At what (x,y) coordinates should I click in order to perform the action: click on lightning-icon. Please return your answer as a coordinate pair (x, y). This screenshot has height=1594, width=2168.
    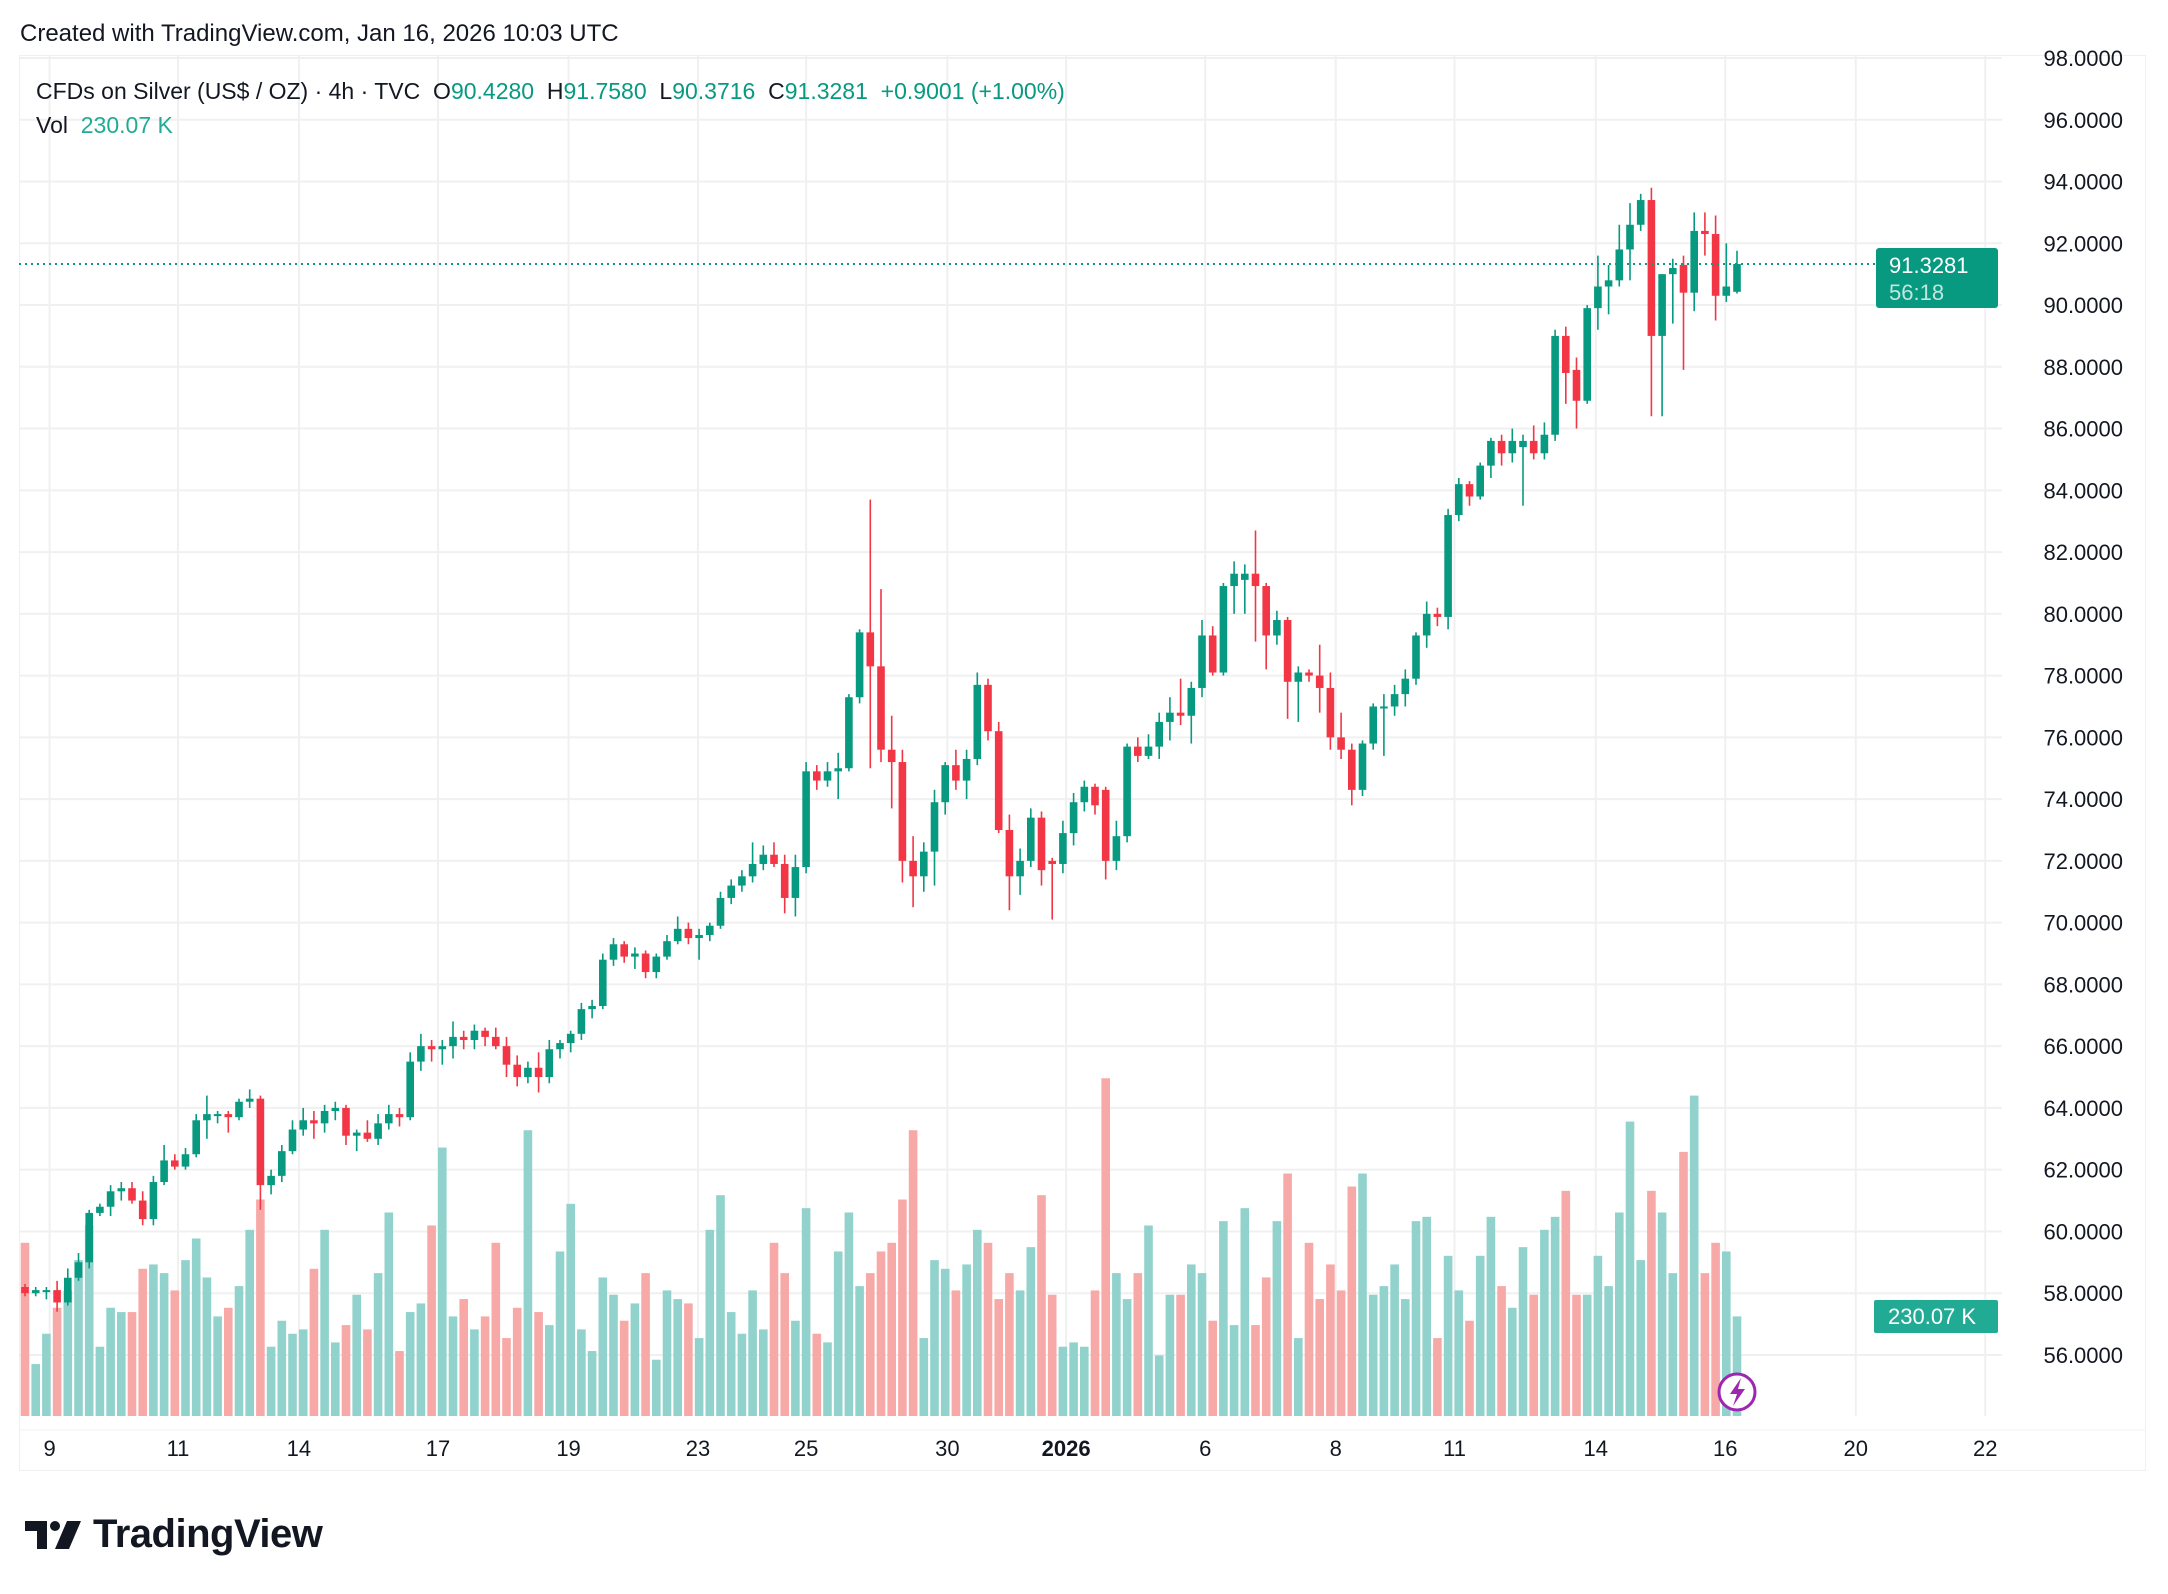
    Looking at the image, I should click on (1737, 1392).